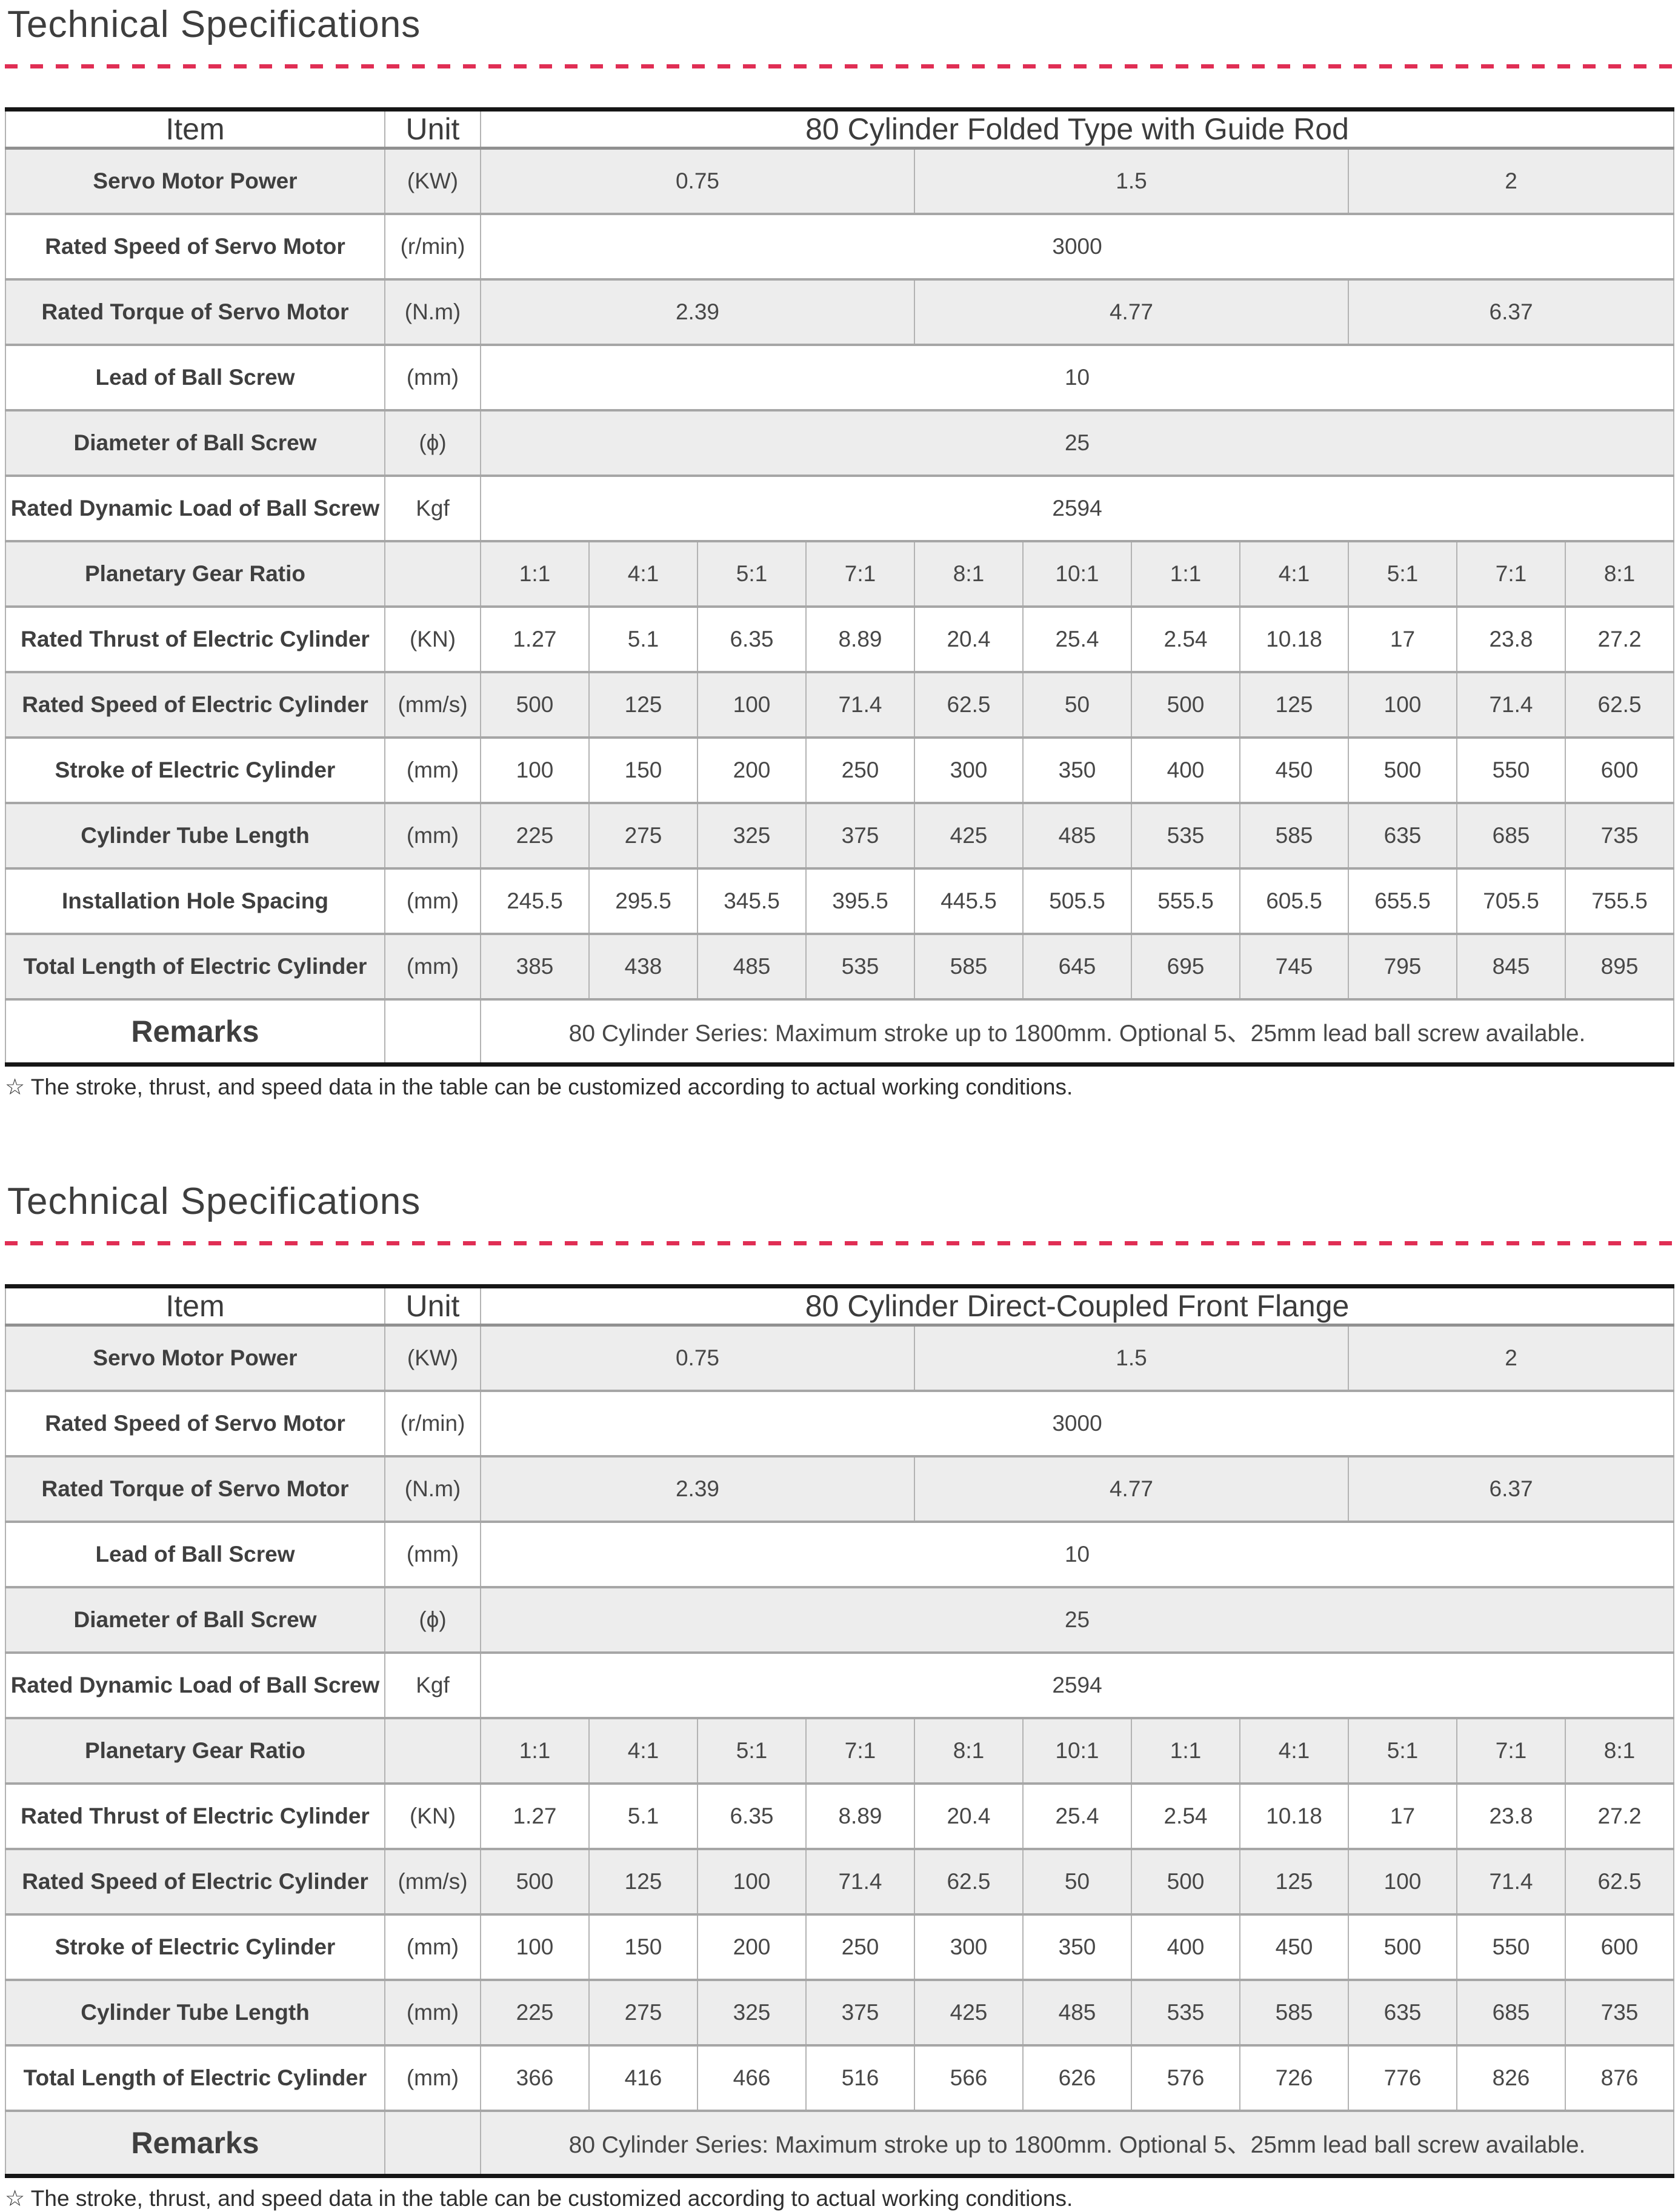 This screenshot has height=2212, width=1678. Describe the element at coordinates (214, 25) in the screenshot. I see `page-title: Technical Specifications` at that location.